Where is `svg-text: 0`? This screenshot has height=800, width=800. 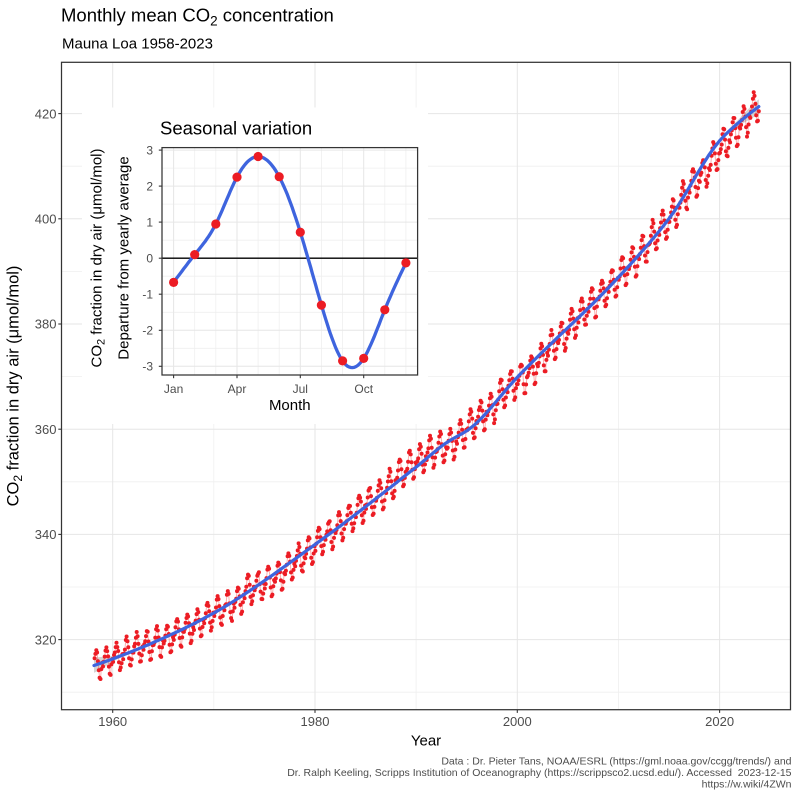 svg-text: 0 is located at coordinates (149, 259).